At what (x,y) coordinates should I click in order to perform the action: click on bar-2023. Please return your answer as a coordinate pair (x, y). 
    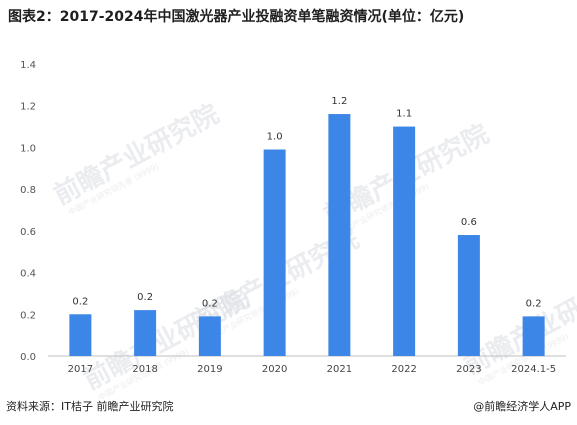
    Looking at the image, I should click on (468, 295).